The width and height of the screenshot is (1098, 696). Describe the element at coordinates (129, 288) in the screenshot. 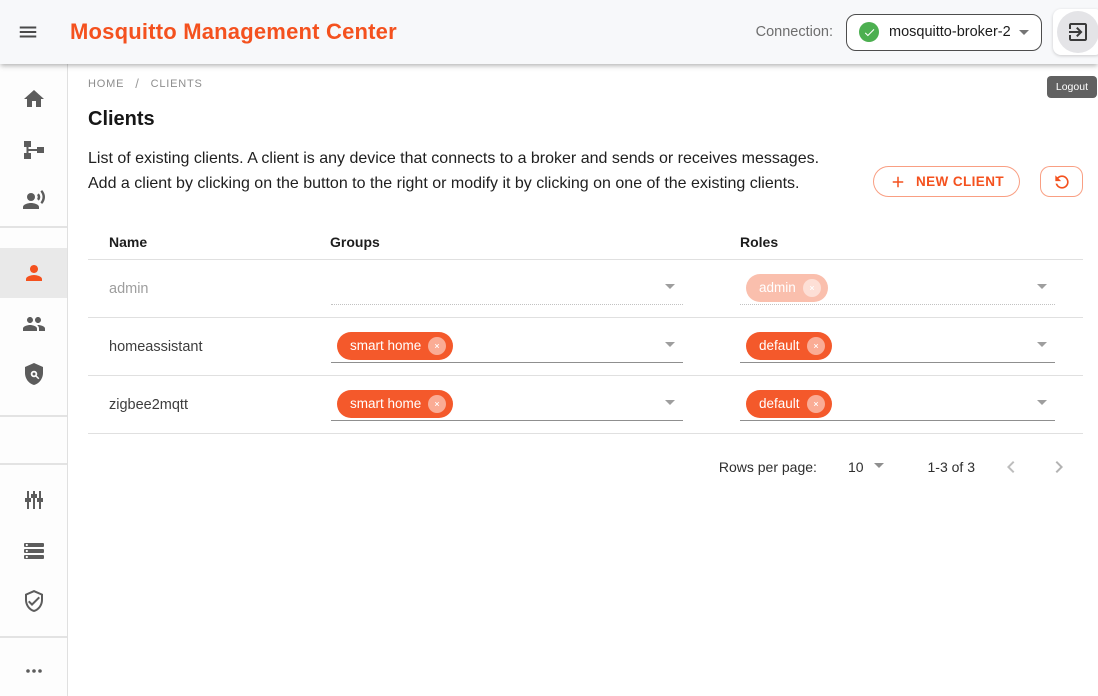

I see `client-name: admin` at that location.